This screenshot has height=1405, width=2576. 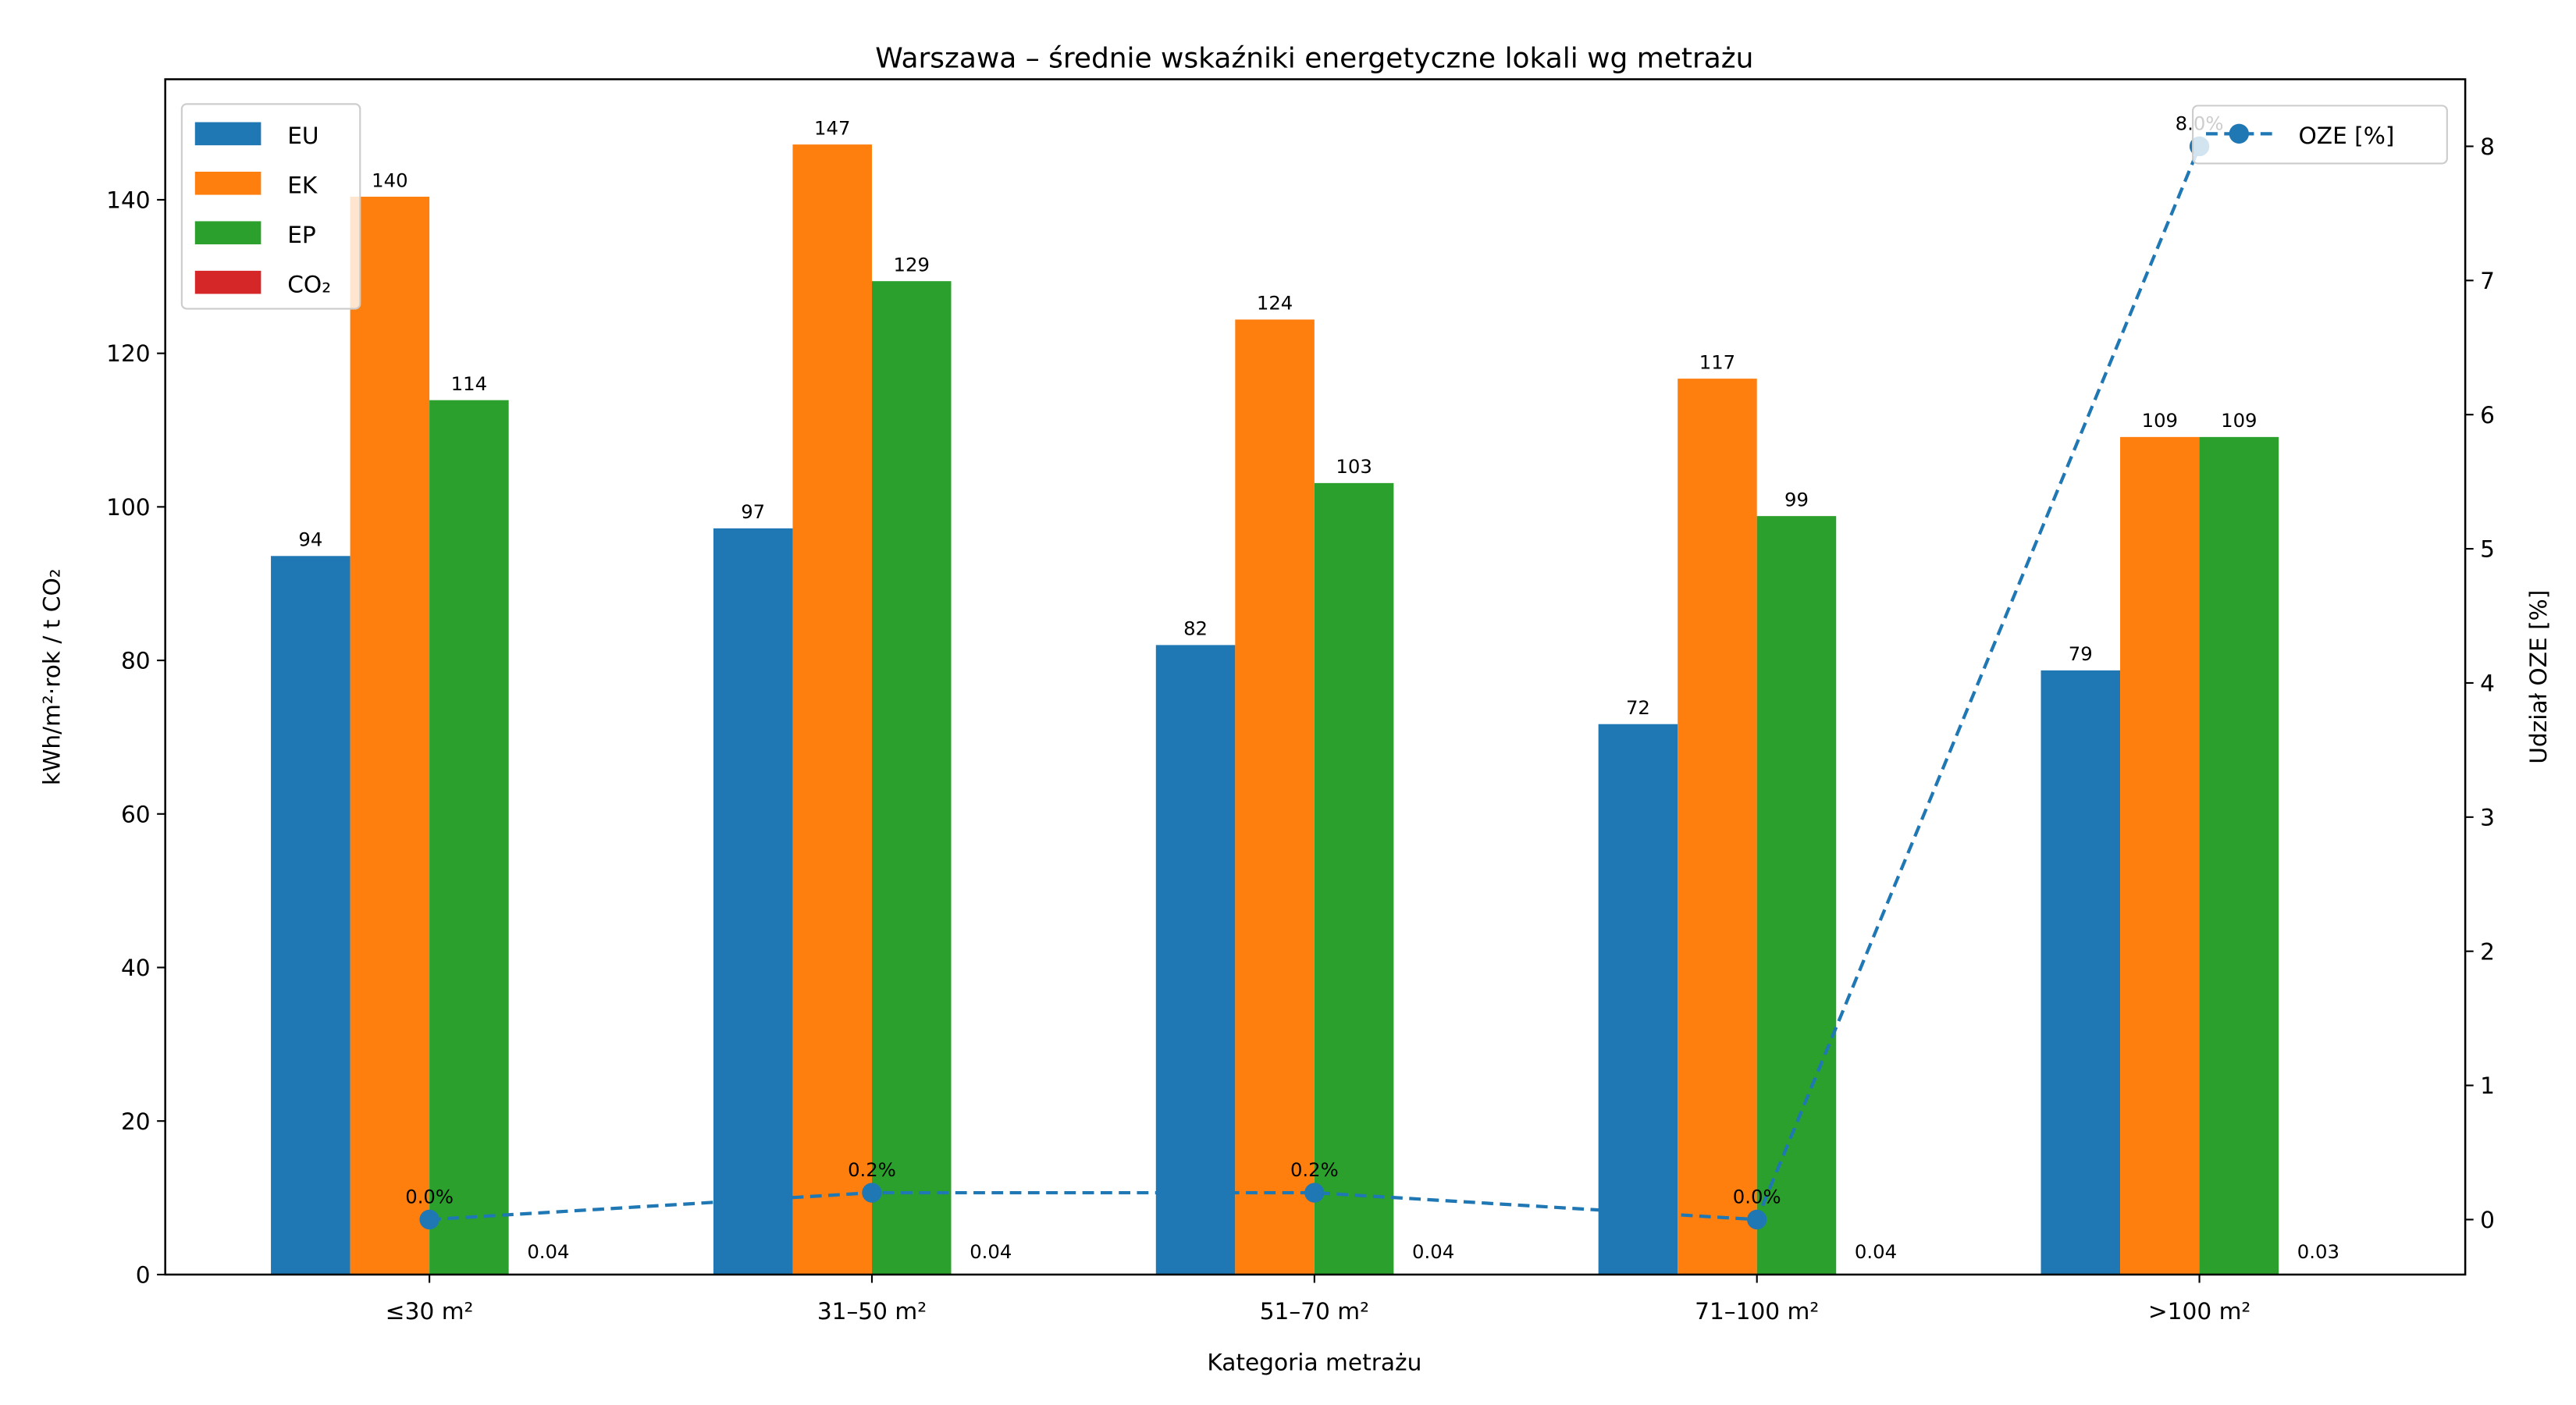 I want to click on bar-label: 103, so click(x=1354, y=467).